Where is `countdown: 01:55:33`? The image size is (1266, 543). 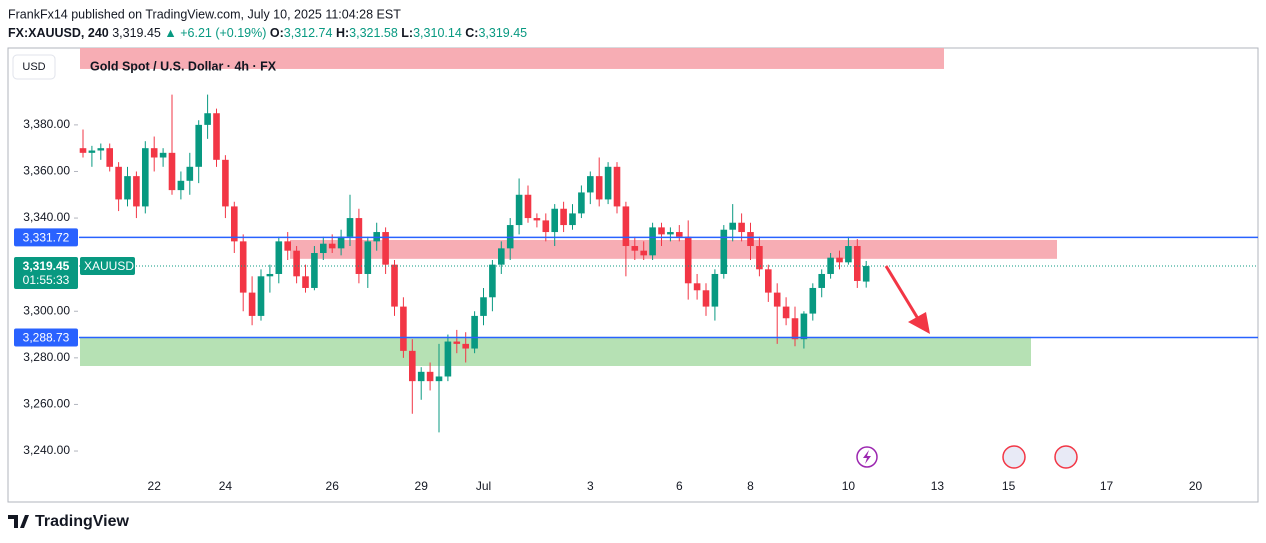 countdown: 01:55:33 is located at coordinates (46, 280).